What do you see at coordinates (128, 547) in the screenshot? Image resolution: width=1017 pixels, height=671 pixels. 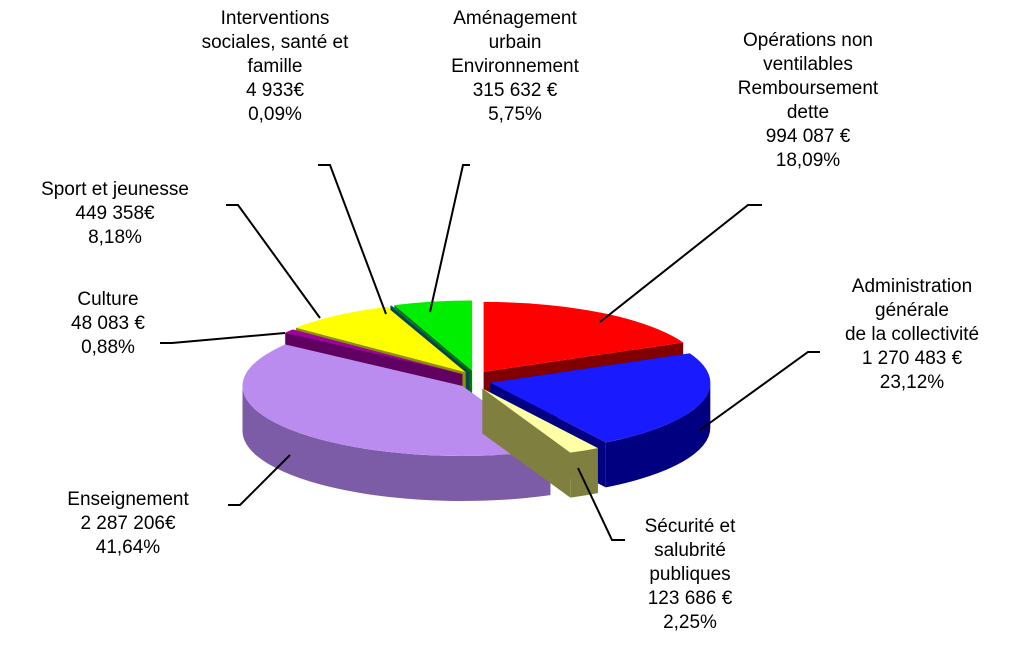 I see `value-label: 41,64%` at bounding box center [128, 547].